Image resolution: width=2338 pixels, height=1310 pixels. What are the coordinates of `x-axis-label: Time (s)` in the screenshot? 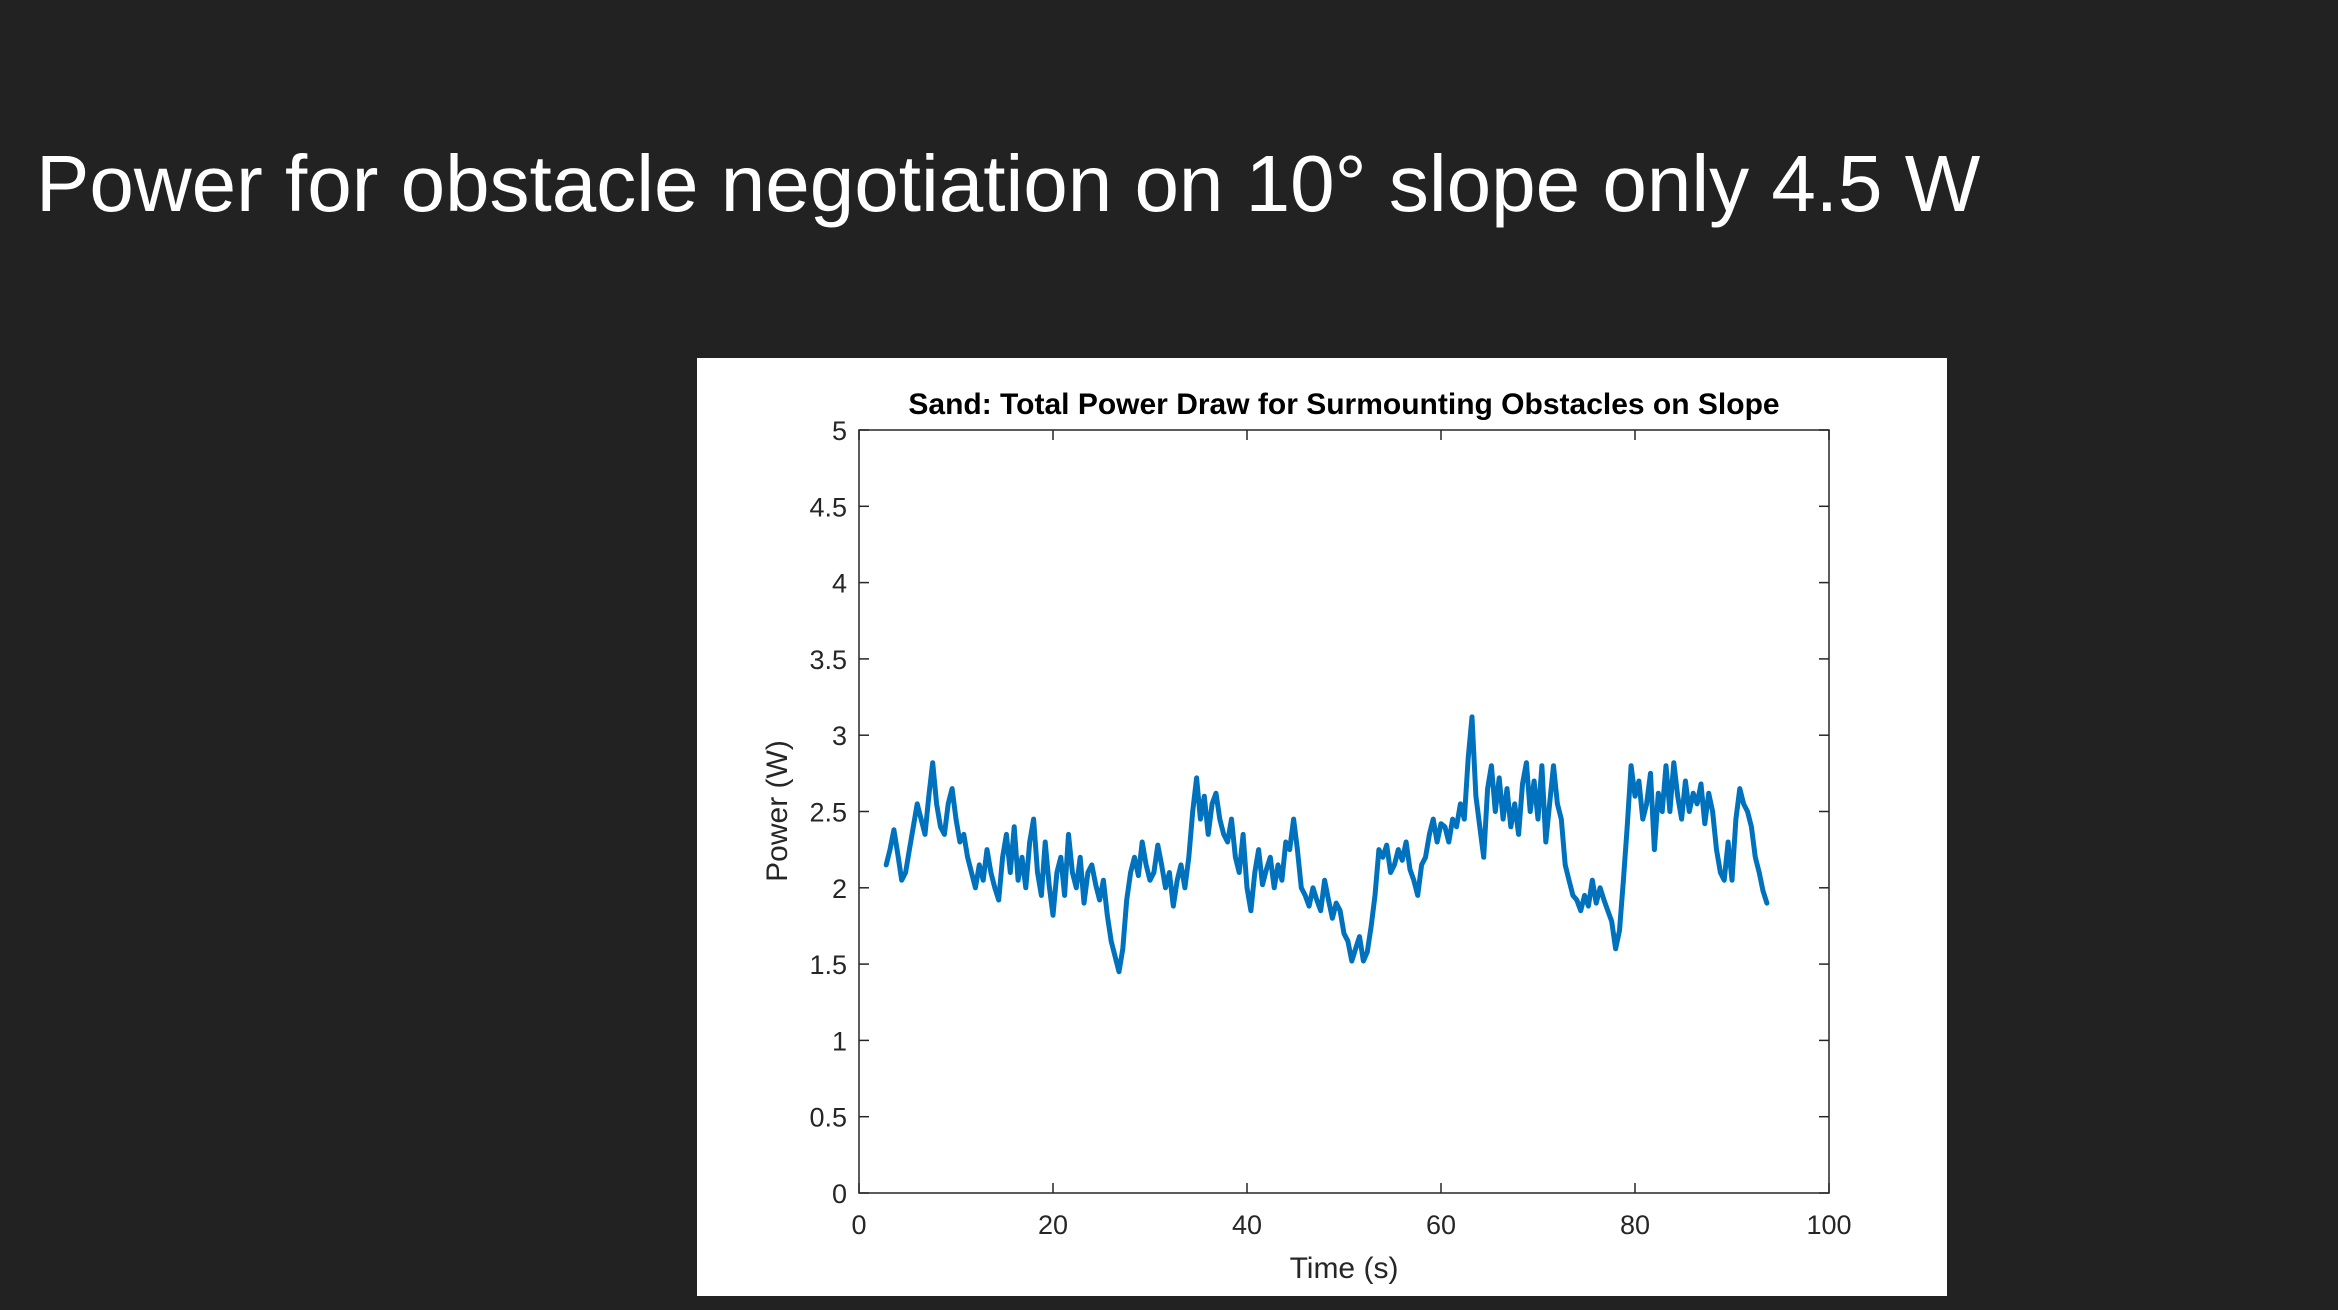 It's located at (1344, 1268).